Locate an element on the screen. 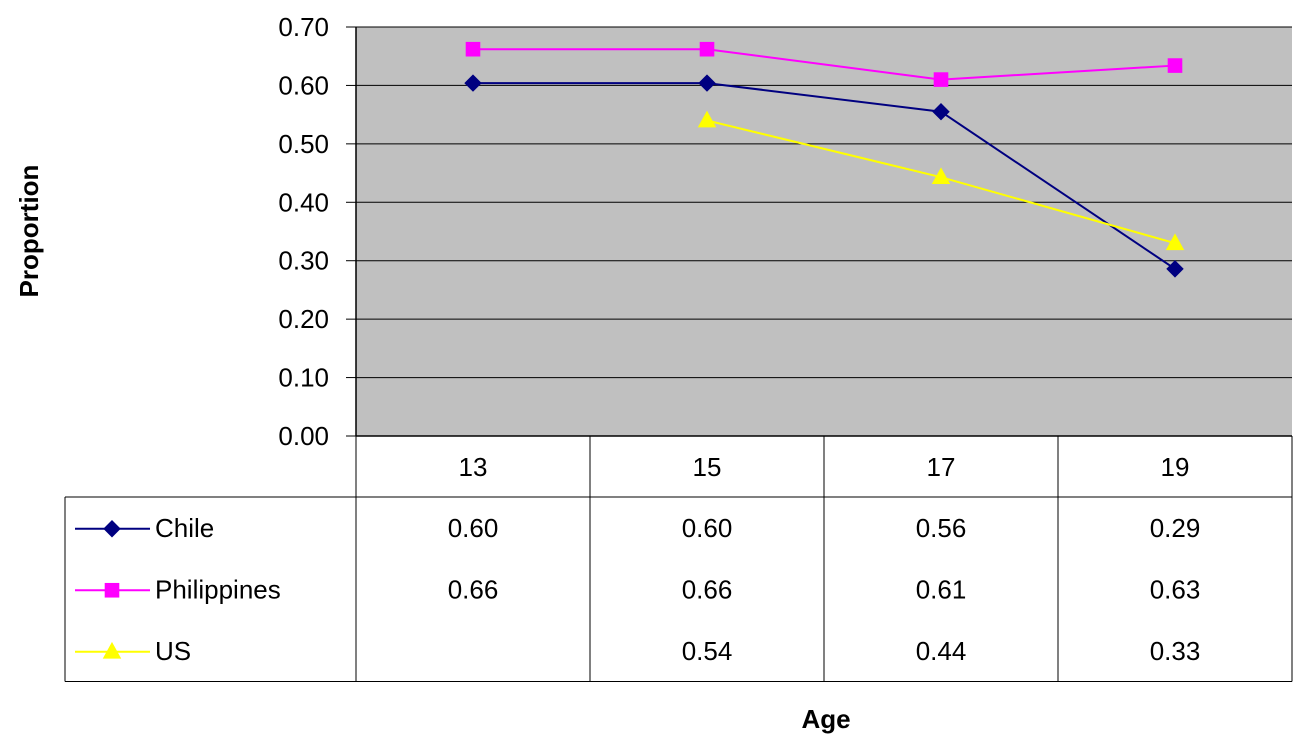 This screenshot has height=740, width=1294. y-tick-label: 0.40 is located at coordinates (303, 202).